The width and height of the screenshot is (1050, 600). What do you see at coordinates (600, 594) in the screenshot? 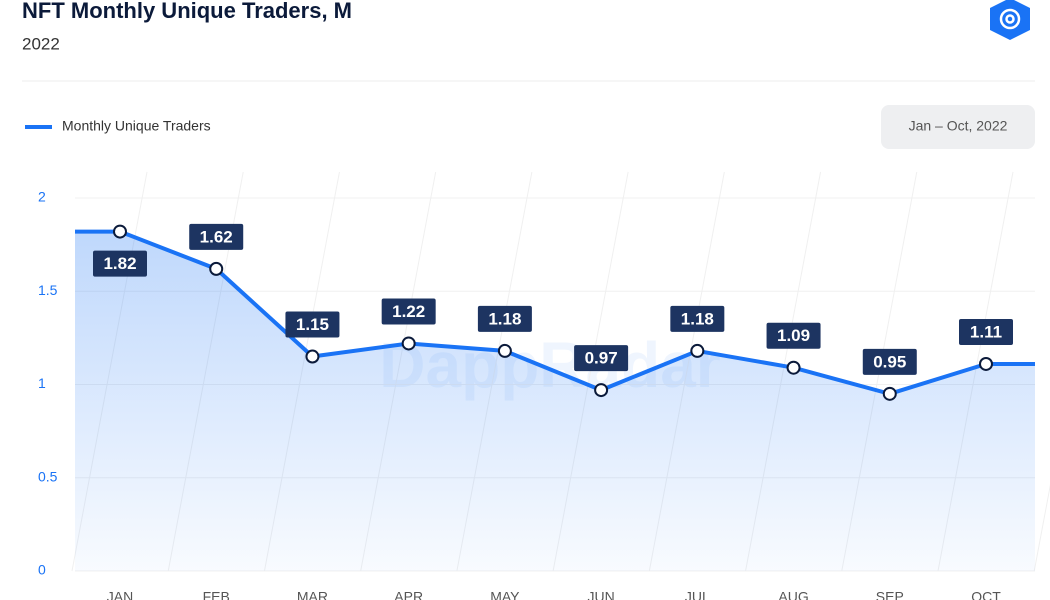
I see `x-tick-label: JUN` at bounding box center [600, 594].